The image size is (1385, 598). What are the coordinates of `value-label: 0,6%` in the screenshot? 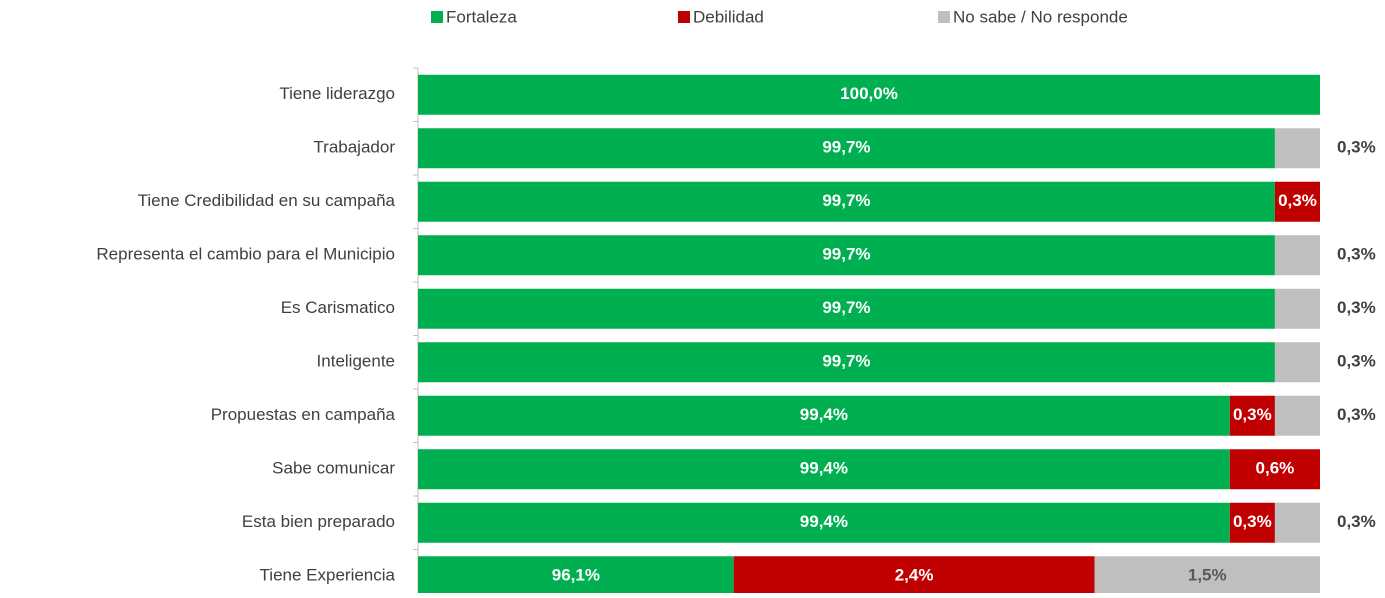 It's located at (1275, 468).